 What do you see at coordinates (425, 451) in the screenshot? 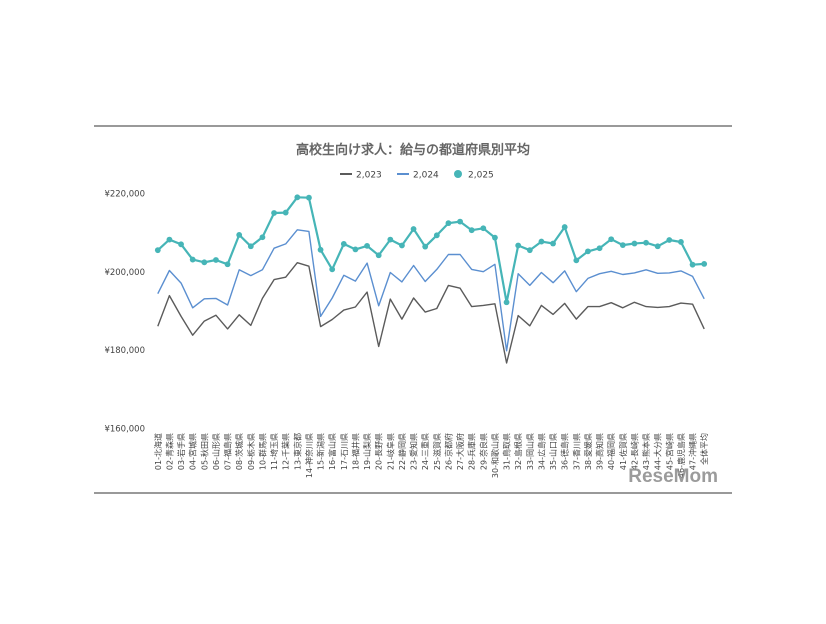
I see `x-tick-label: 24-三重県` at bounding box center [425, 451].